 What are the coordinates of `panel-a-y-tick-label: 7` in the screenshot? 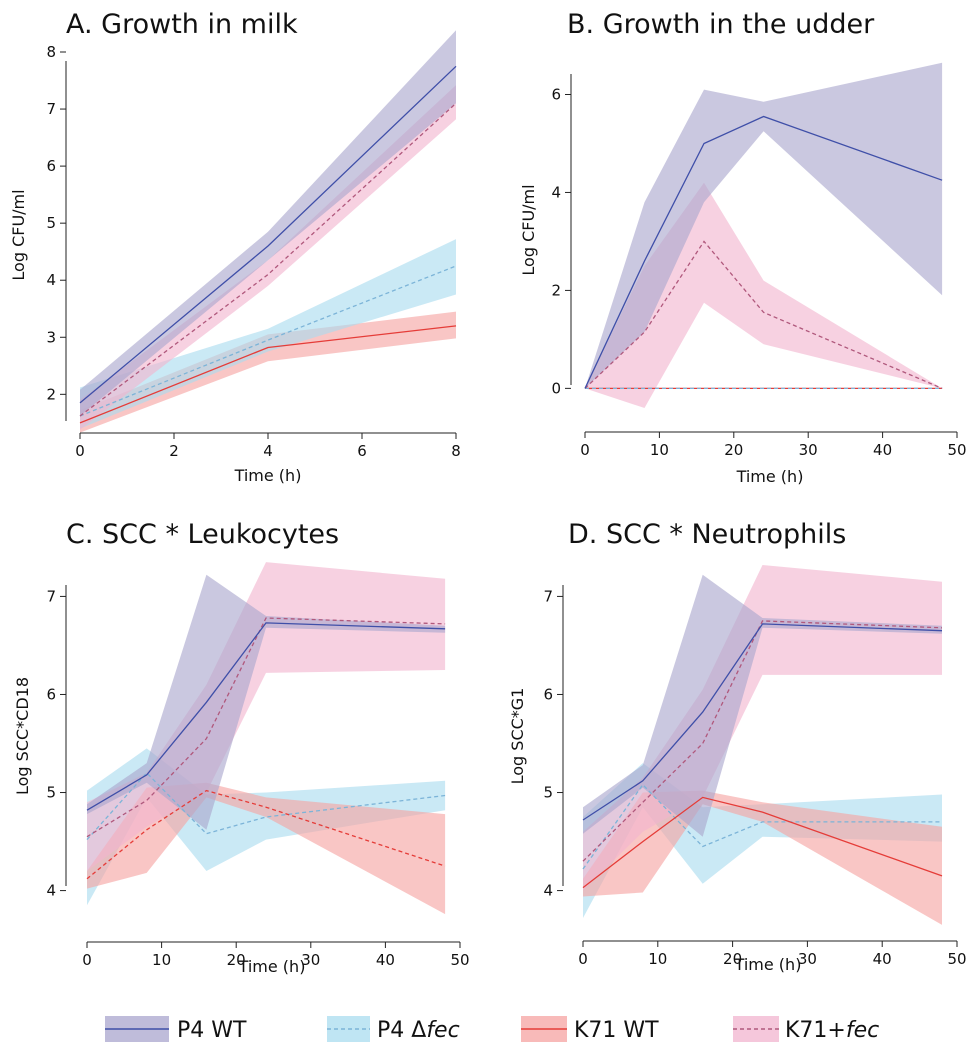 It's located at (51, 109).